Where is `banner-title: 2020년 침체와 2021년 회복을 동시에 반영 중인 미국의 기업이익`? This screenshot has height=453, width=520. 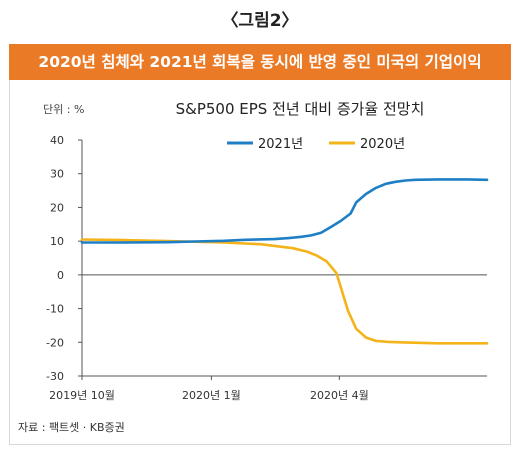 banner-title: 2020년 침체와 2021년 회복을 동시에 반영 중인 미국의 기업이익 is located at coordinates (260, 62).